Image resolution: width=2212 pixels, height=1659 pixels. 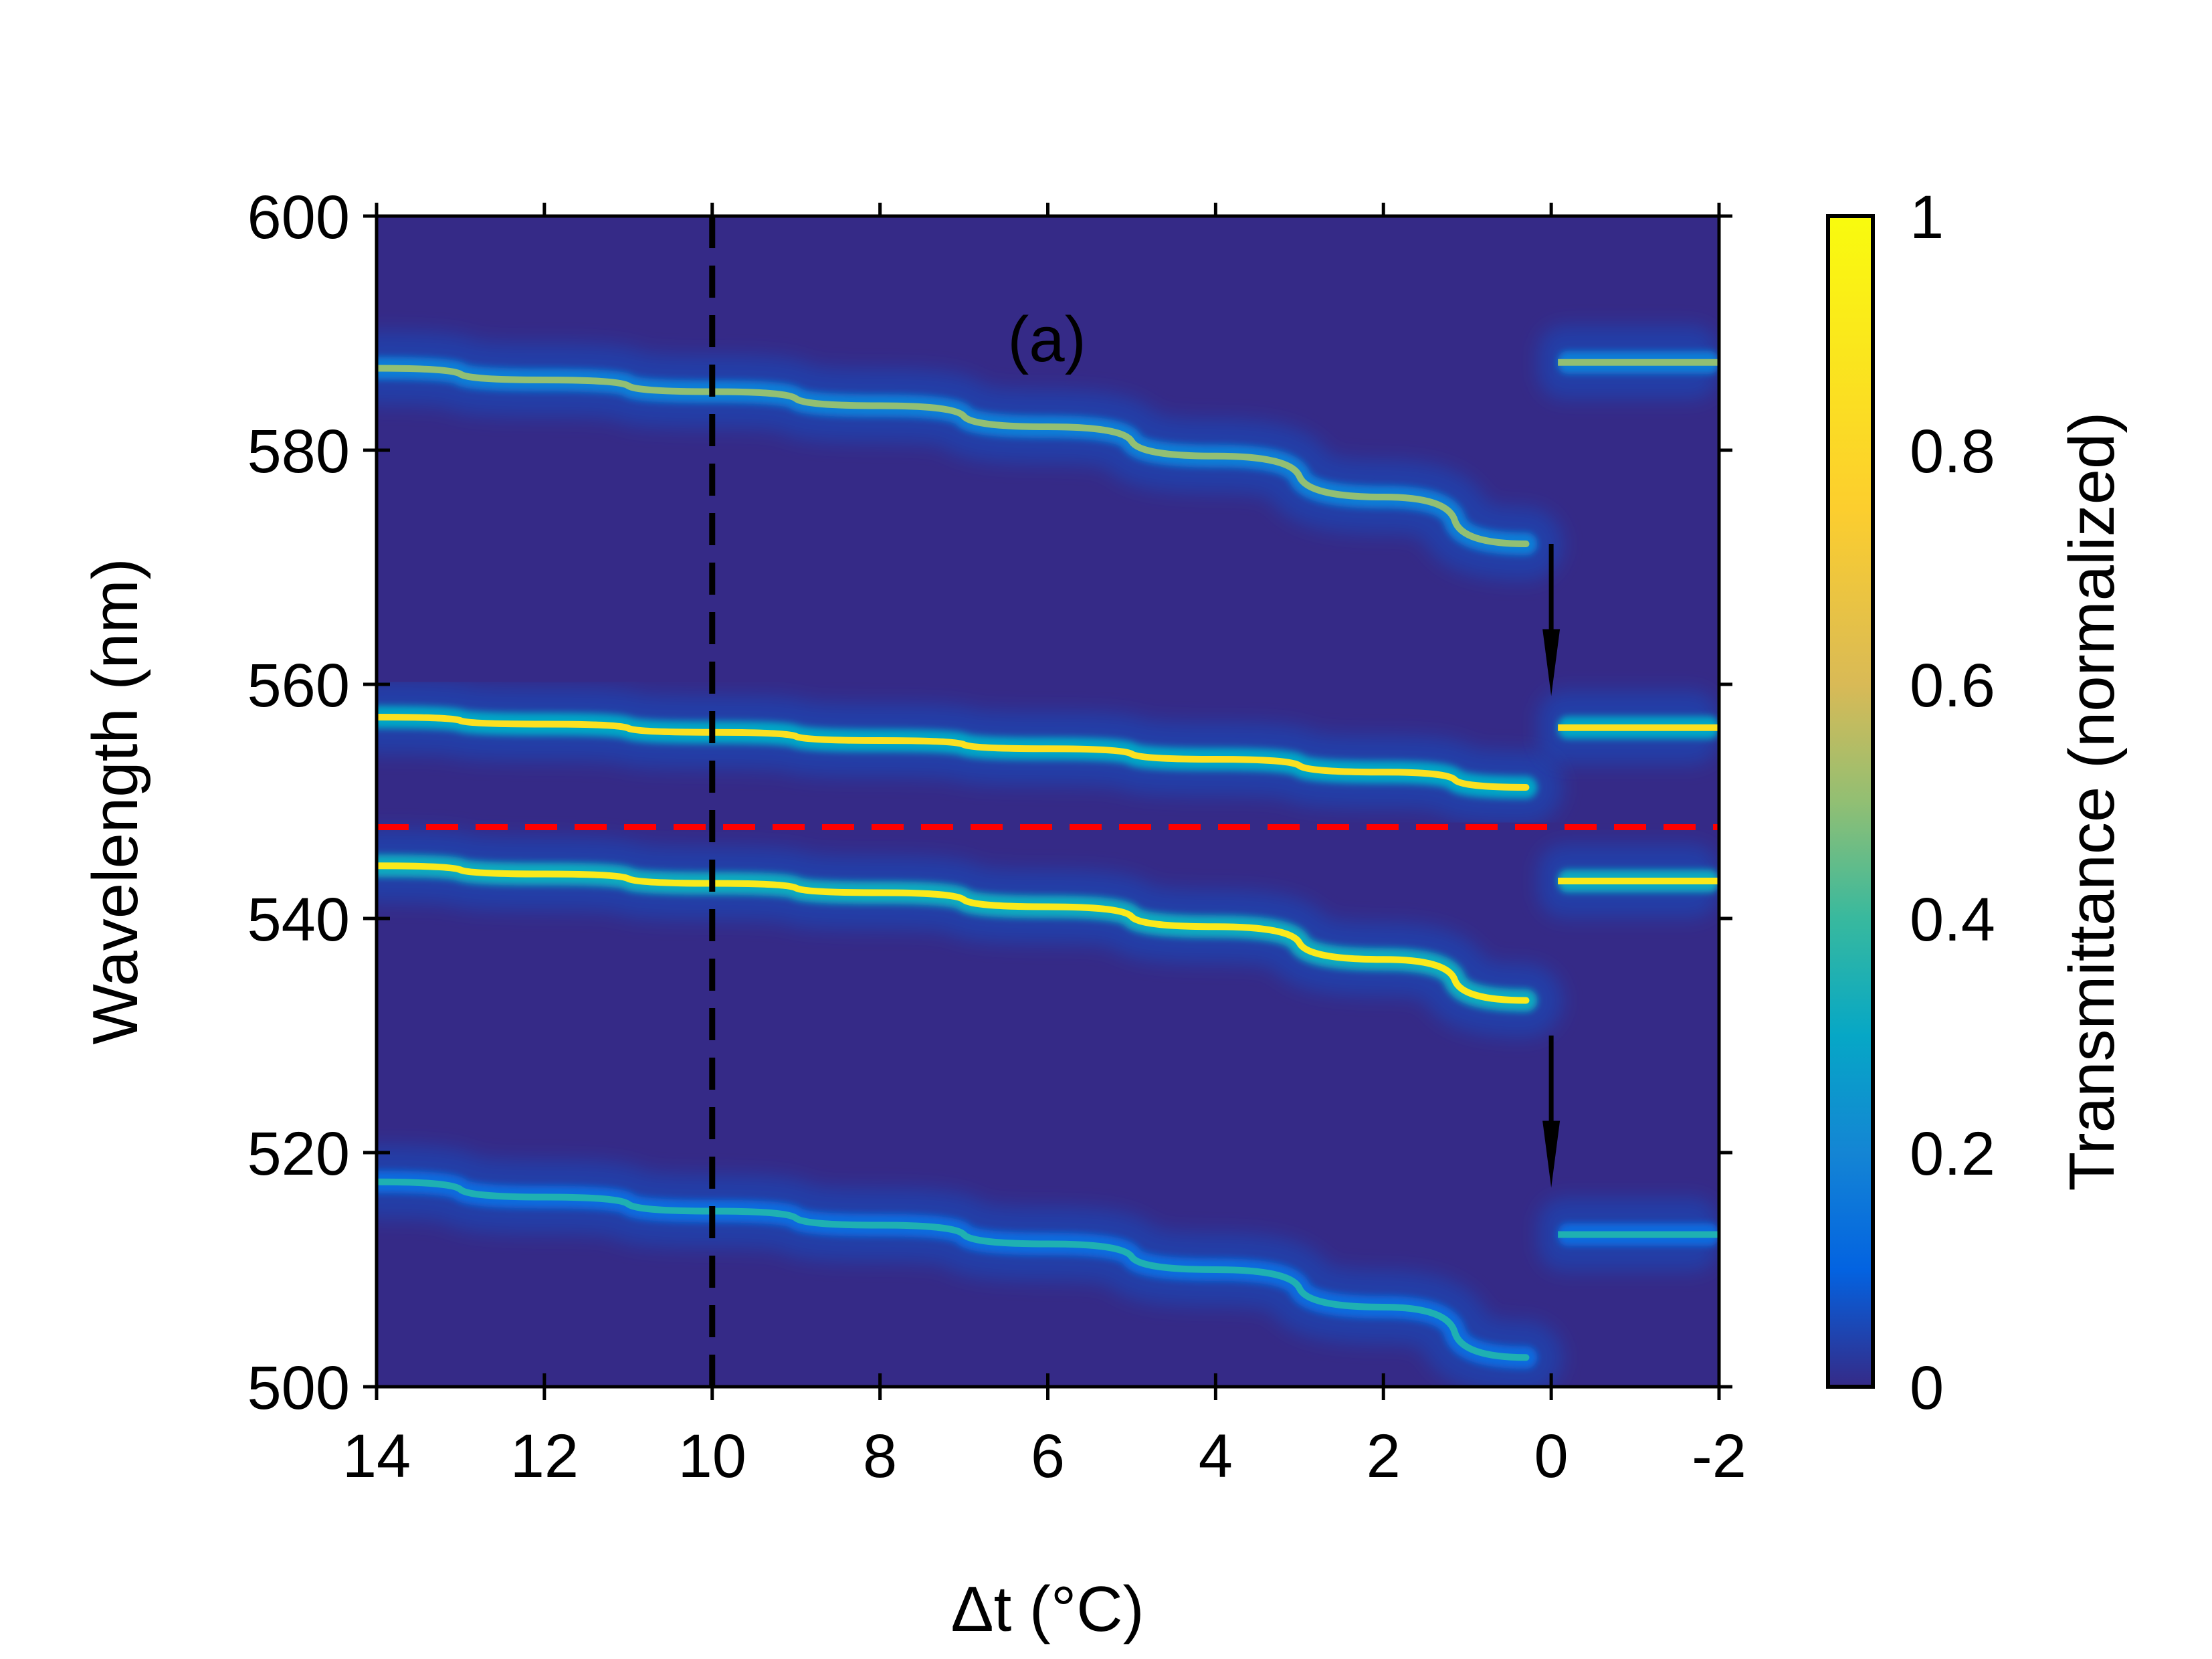 I want to click on x-tick-label: -2, so click(x=1719, y=1456).